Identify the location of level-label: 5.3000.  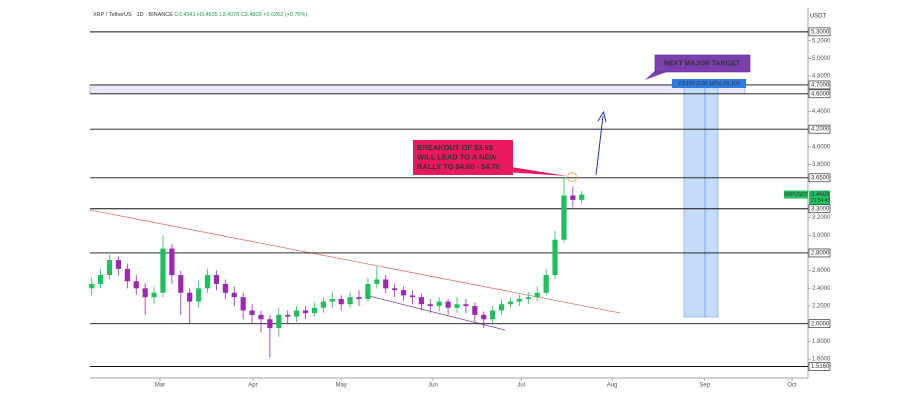
(820, 32).